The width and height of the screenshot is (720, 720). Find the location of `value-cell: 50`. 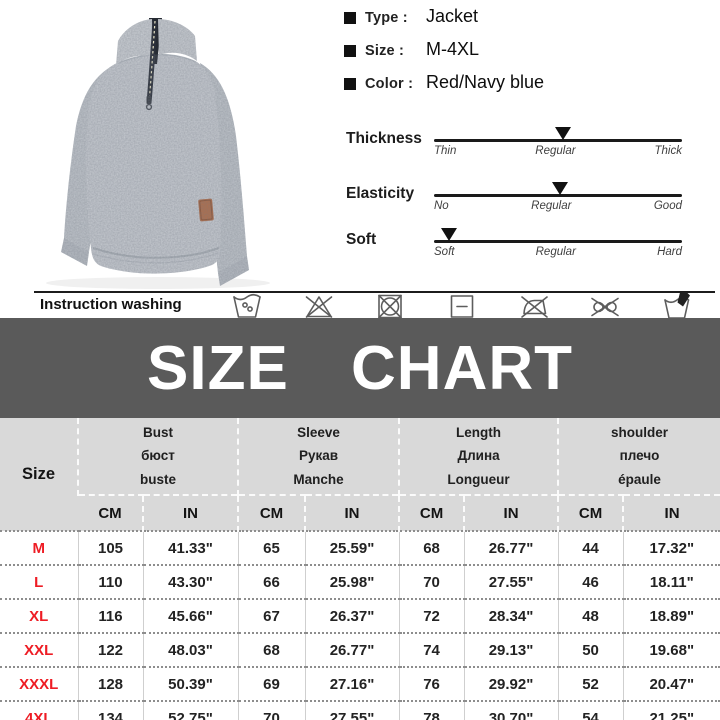

value-cell: 50 is located at coordinates (590, 649).